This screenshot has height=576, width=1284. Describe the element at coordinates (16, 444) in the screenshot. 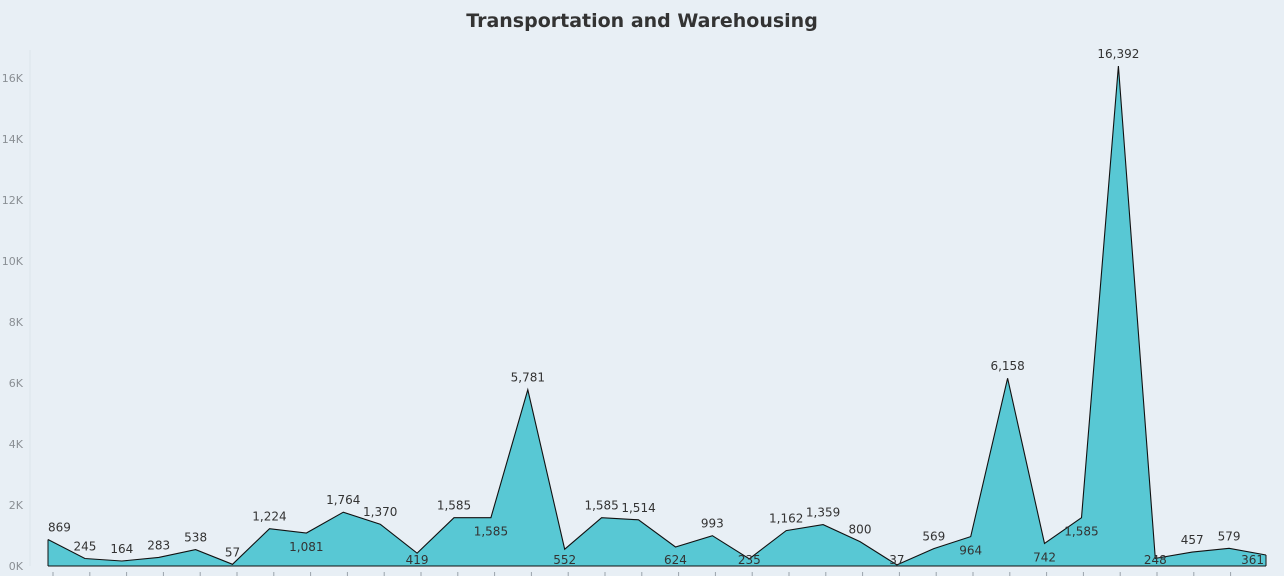

I see `y-tick-label: 4K` at that location.